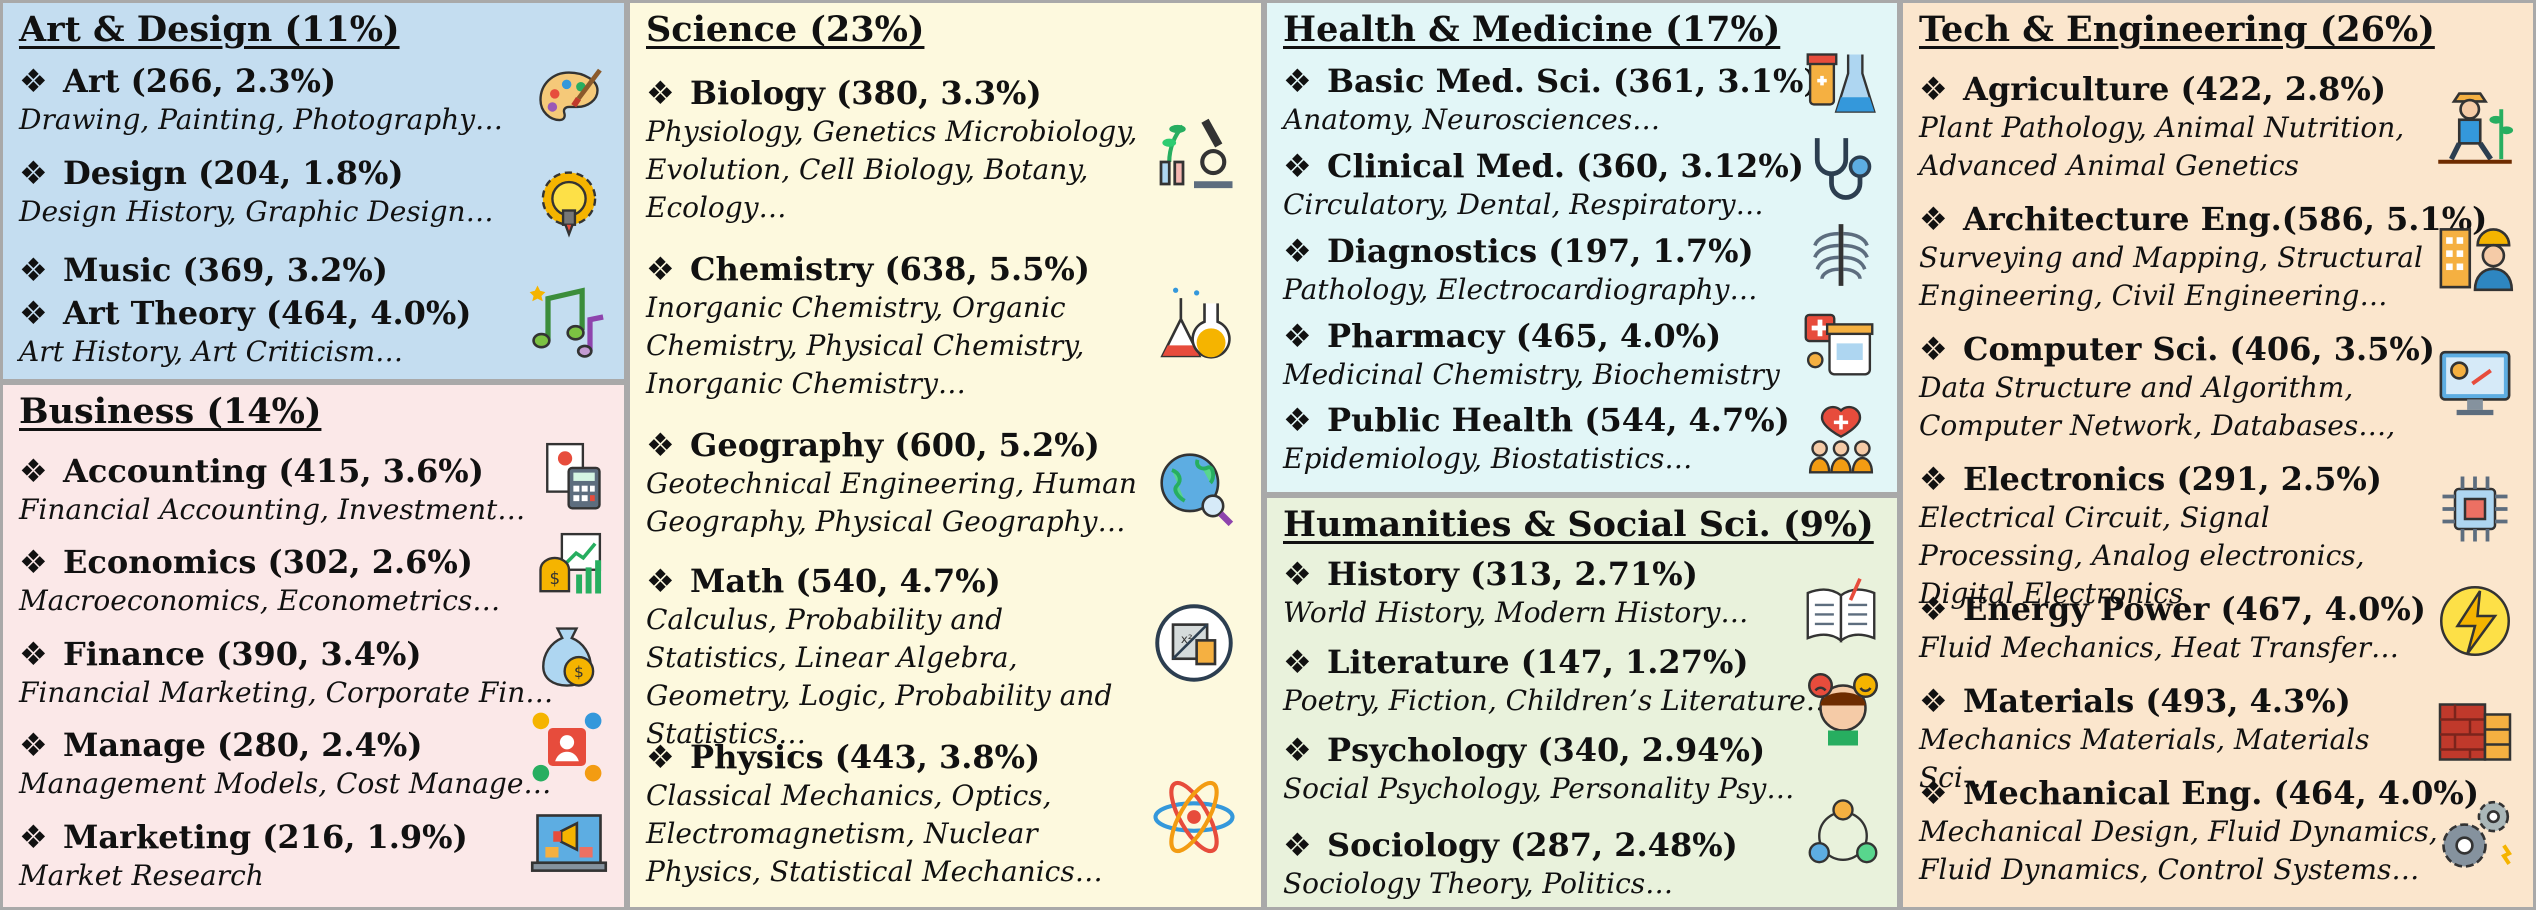  Describe the element at coordinates (1540, 251) in the screenshot. I see `item-head: Diagnostics (197, 1.7%)` at that location.